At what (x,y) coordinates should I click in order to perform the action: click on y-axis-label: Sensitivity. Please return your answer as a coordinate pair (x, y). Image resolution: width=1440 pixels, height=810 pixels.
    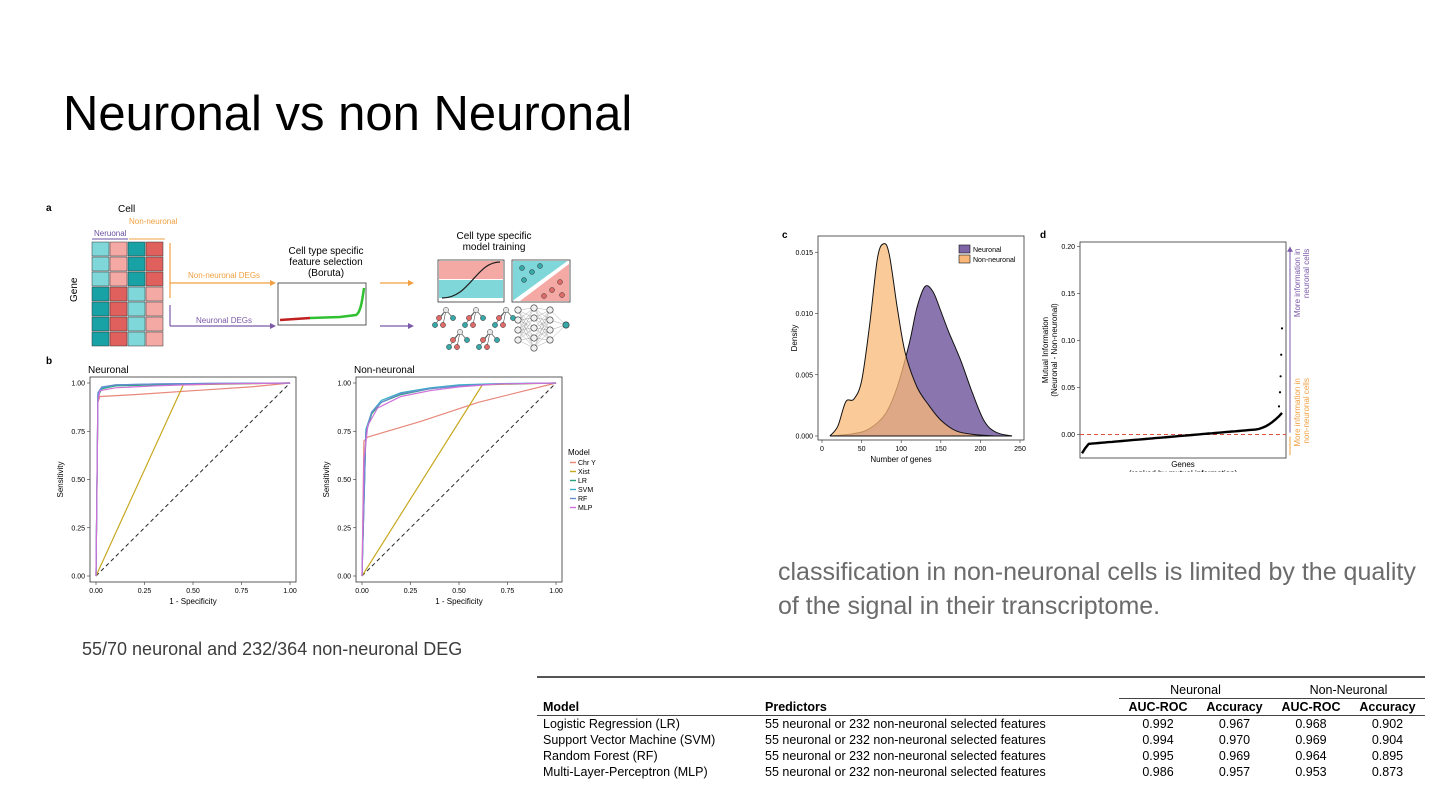
    Looking at the image, I should click on (60, 479).